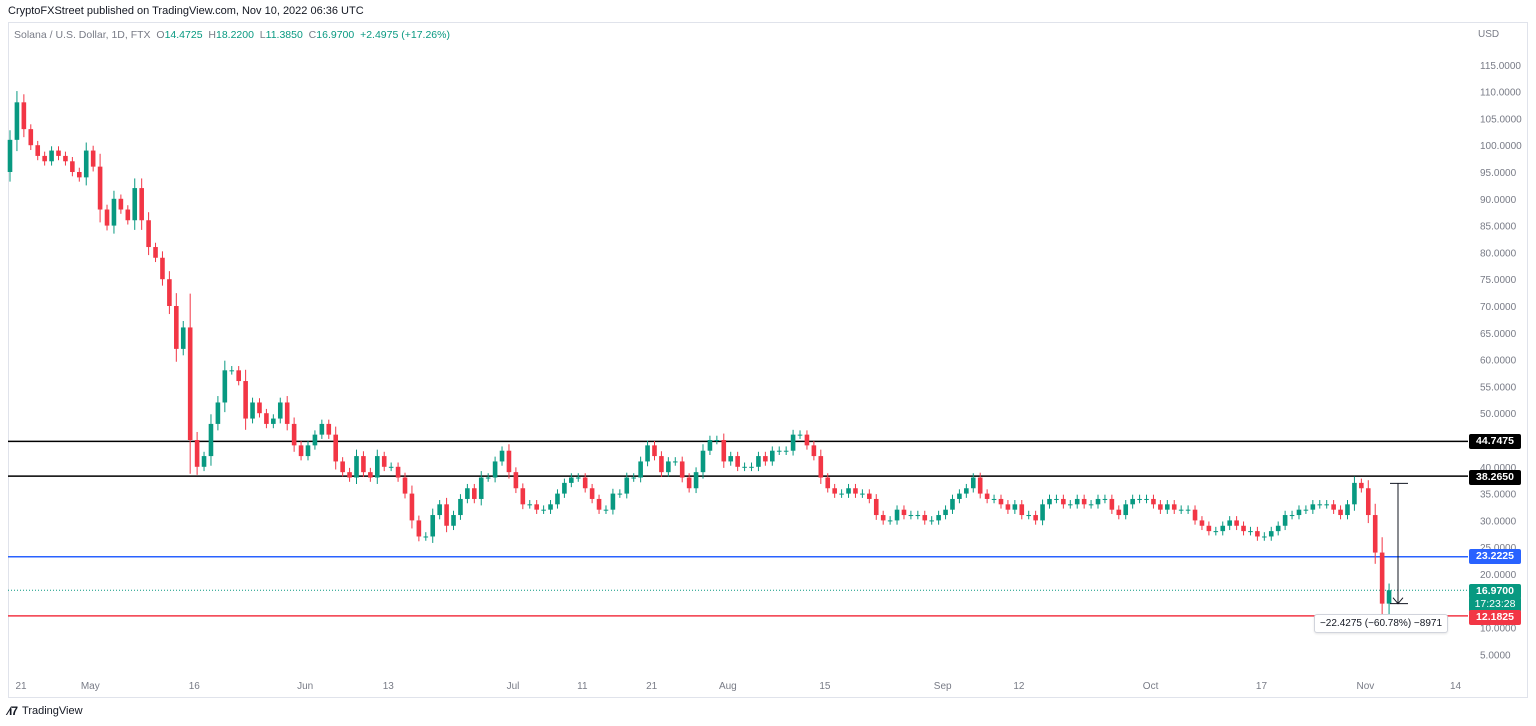 The image size is (1536, 726). Describe the element at coordinates (1498, 495) in the screenshot. I see `y-tick-label: 35.0000` at that location.